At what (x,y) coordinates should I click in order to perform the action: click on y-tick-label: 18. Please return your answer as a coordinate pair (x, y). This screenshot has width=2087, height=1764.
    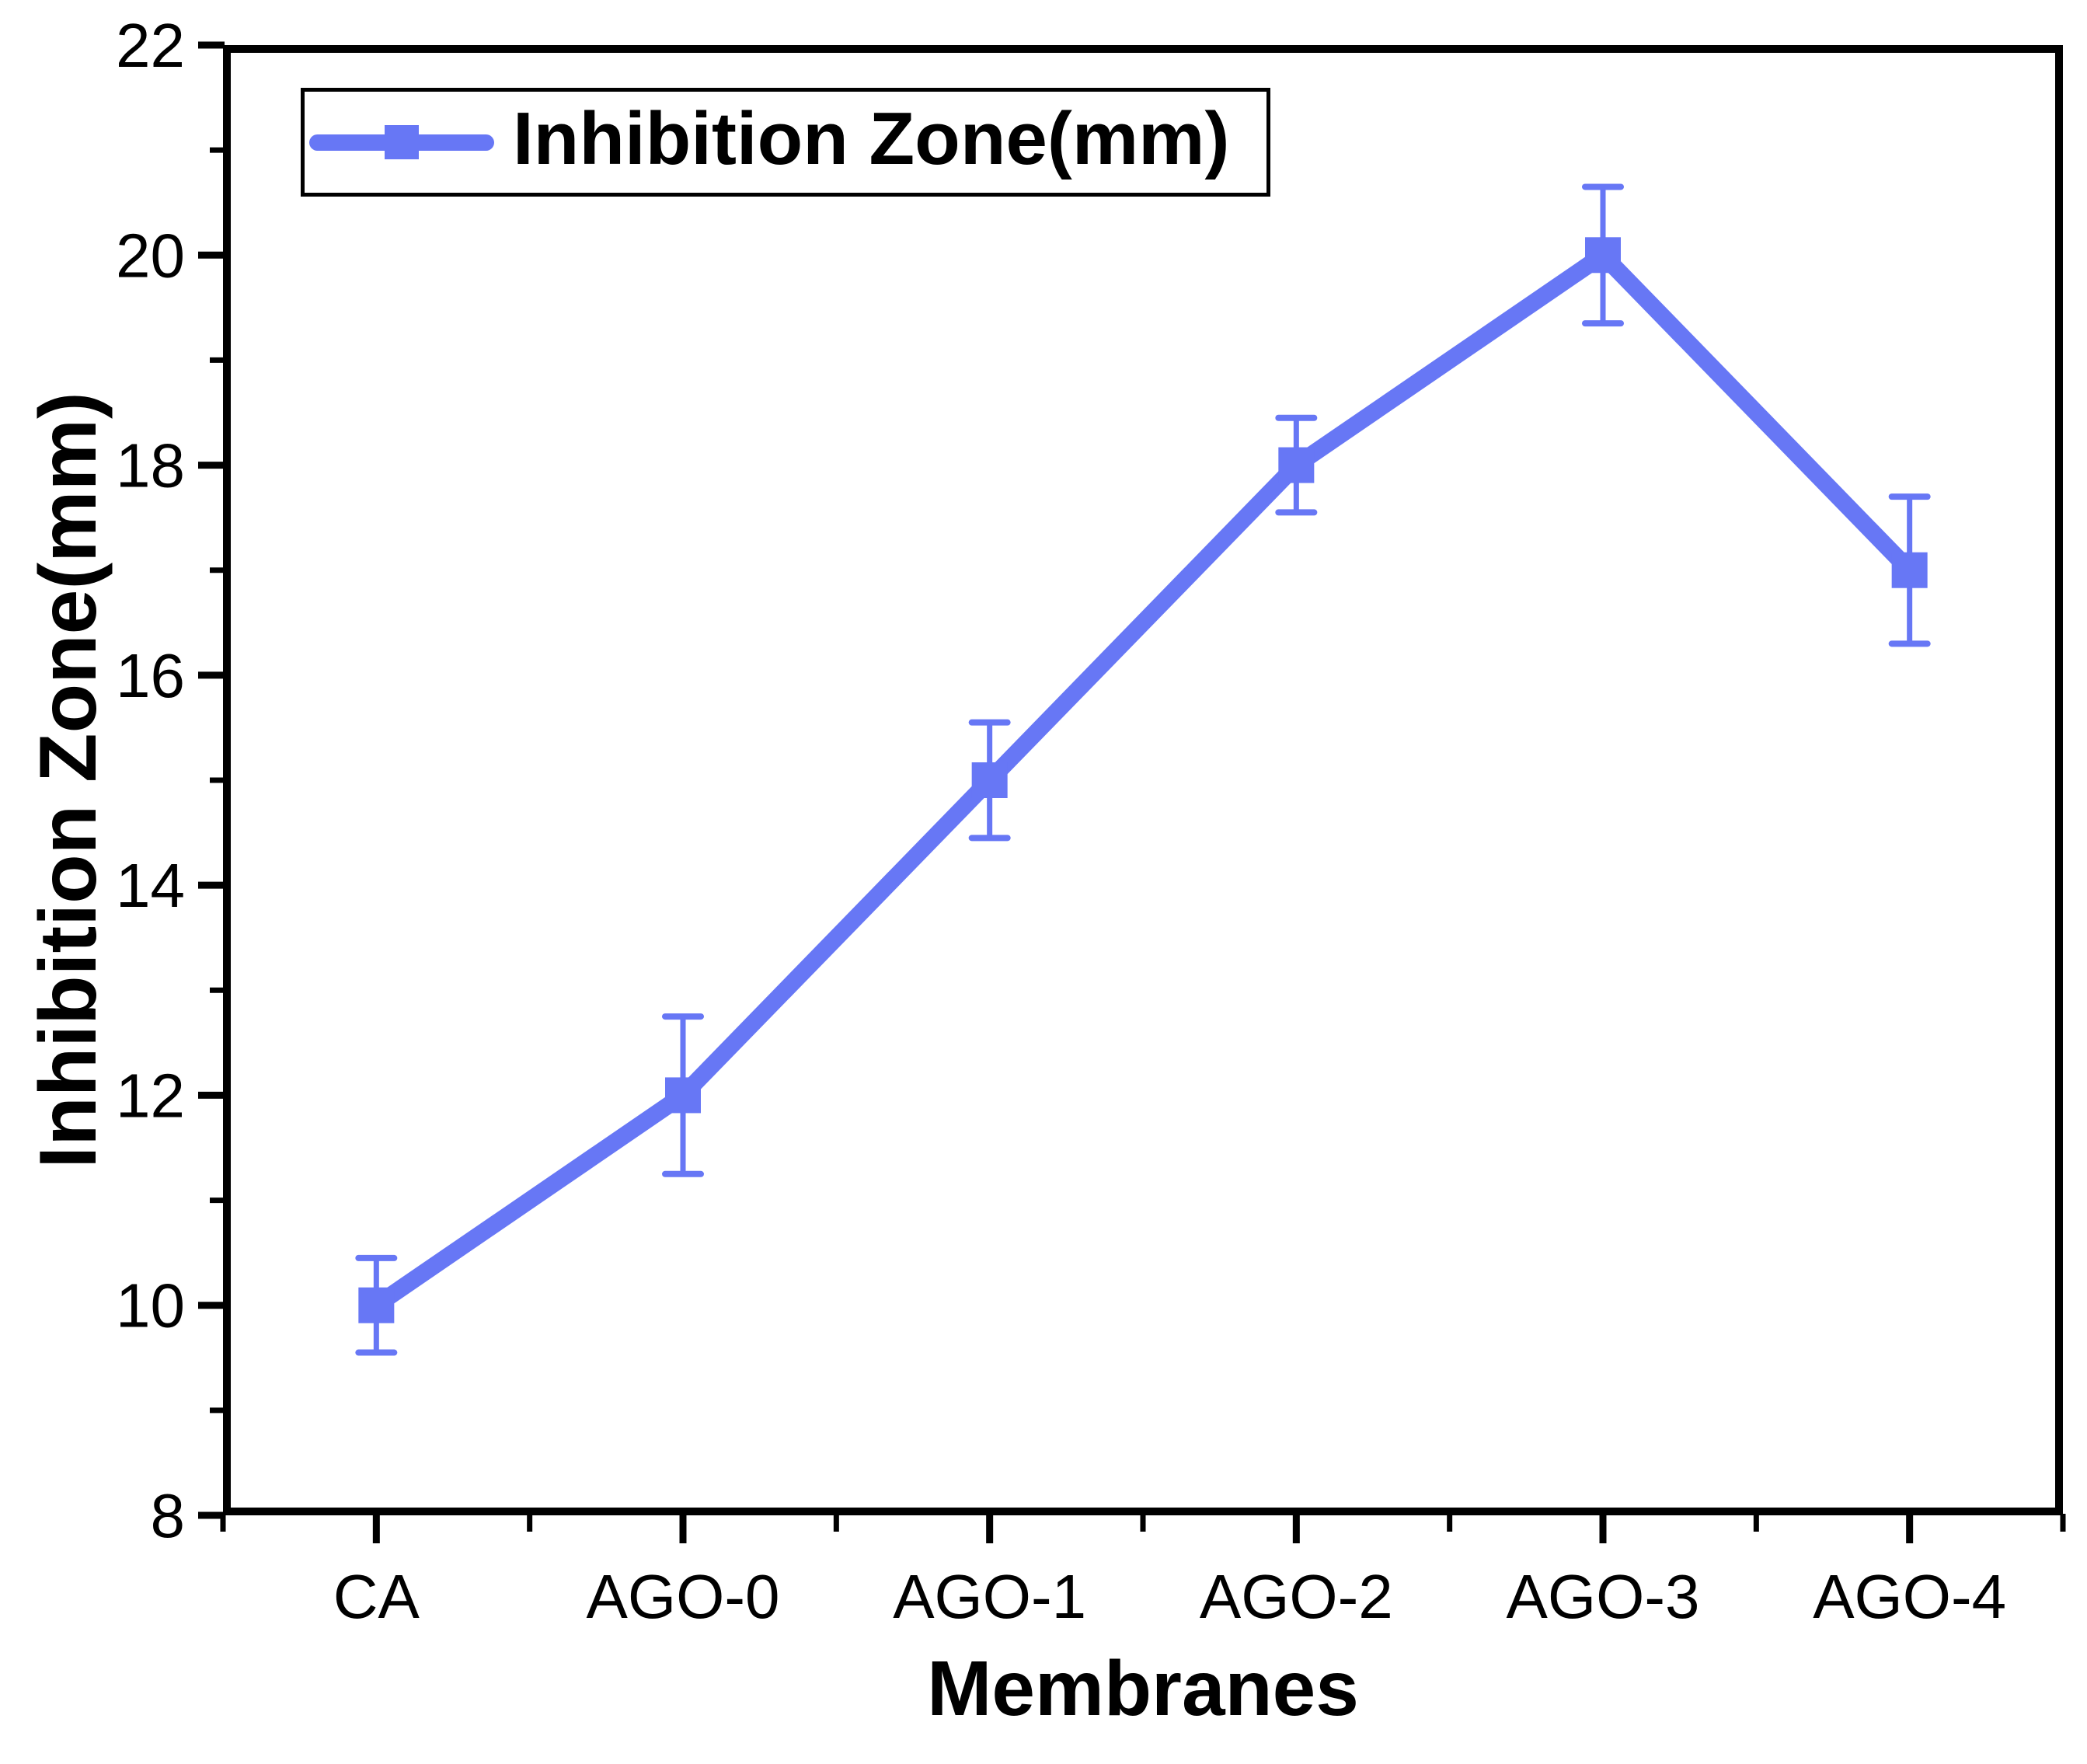
    Looking at the image, I should click on (150, 466).